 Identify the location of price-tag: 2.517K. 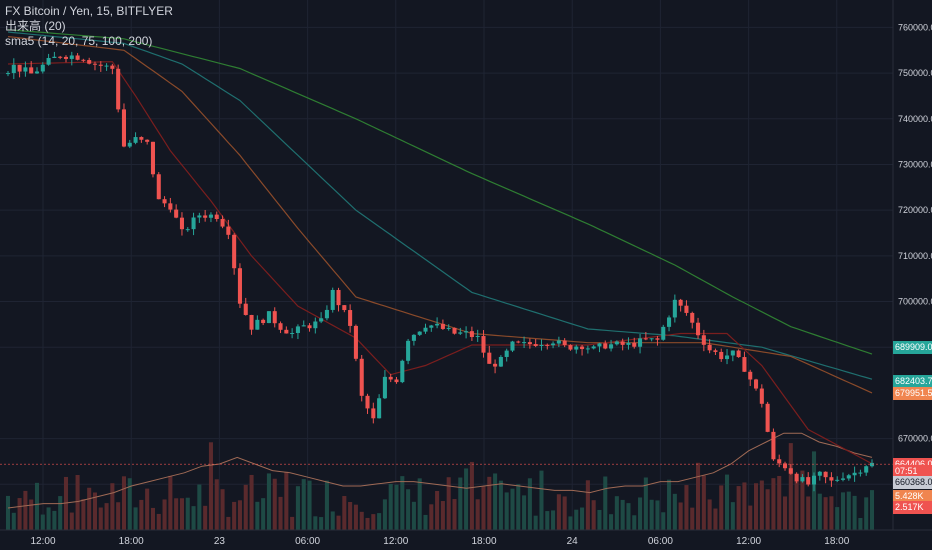
(912, 507).